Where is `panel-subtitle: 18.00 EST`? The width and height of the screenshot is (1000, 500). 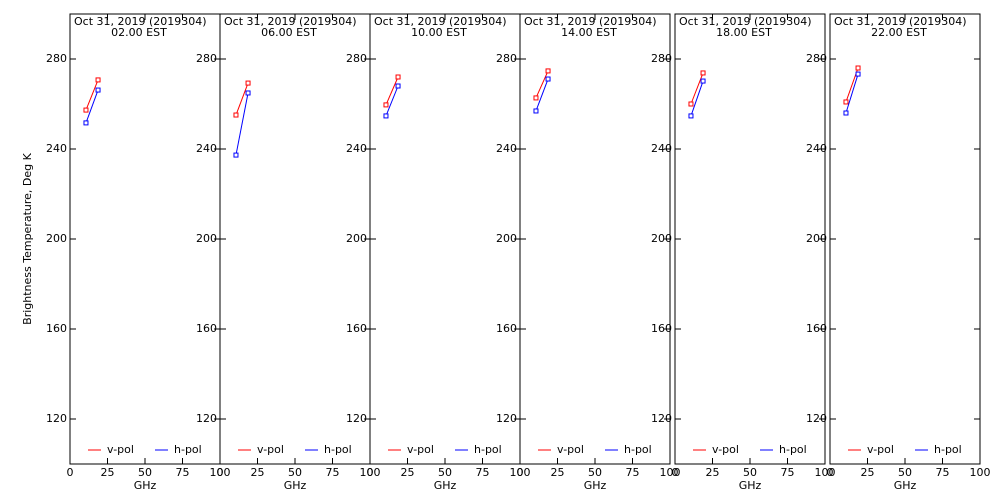
panel-subtitle: 18.00 EST is located at coordinates (744, 32).